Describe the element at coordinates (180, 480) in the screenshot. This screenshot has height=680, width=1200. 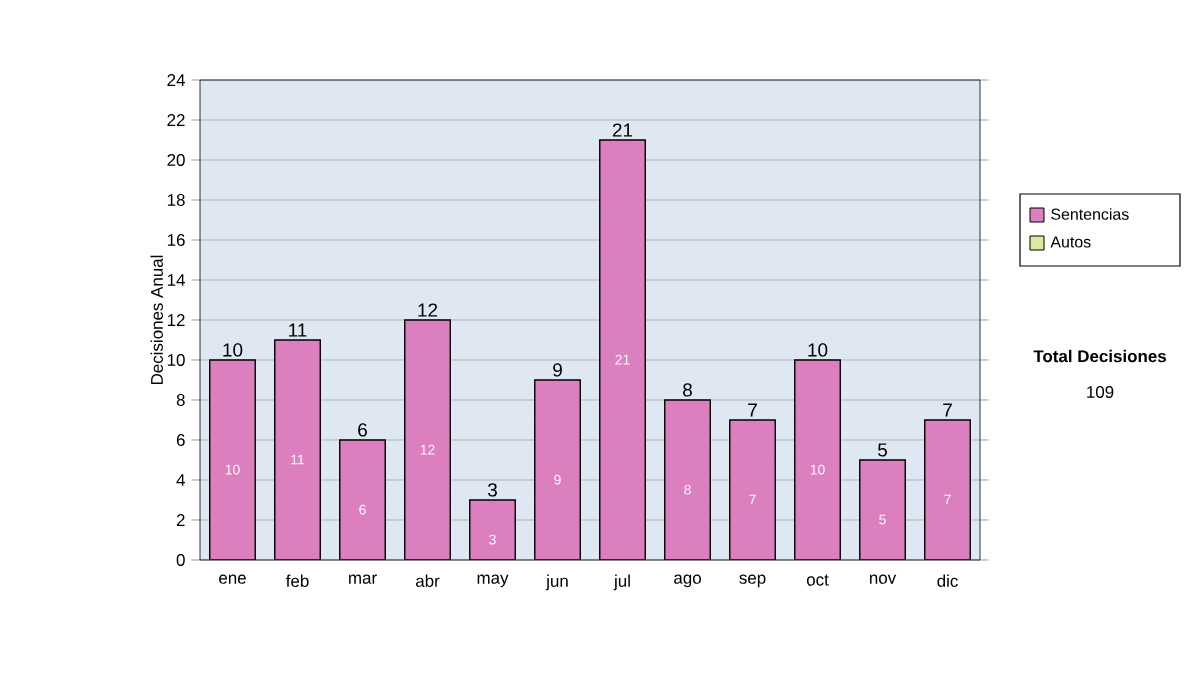
I see `y-tick-label: 4` at that location.